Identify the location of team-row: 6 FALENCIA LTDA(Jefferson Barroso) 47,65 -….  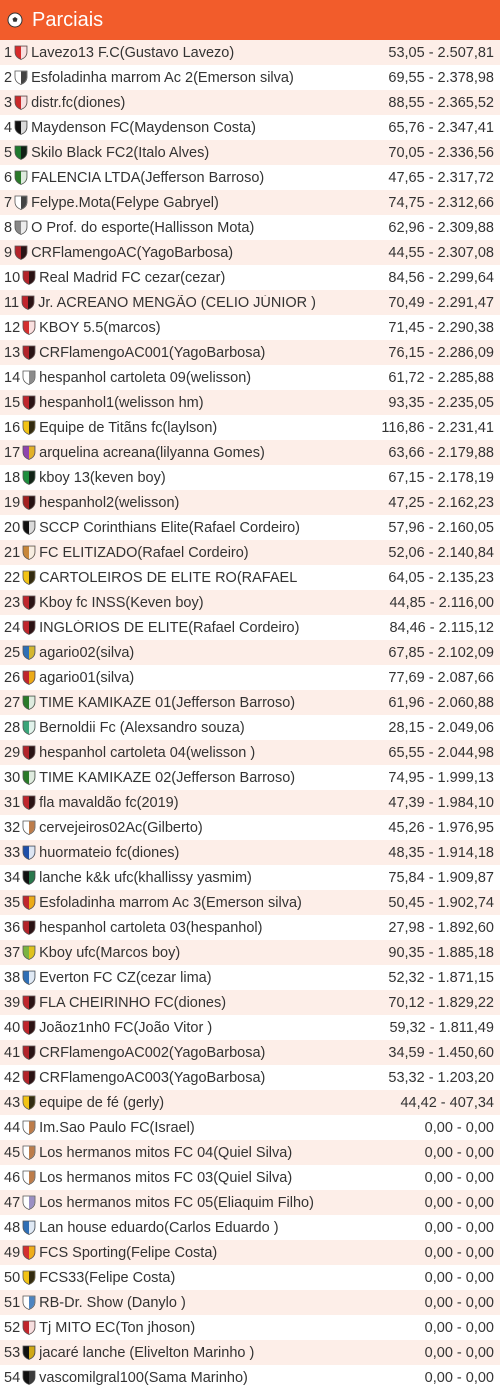
(250, 177).